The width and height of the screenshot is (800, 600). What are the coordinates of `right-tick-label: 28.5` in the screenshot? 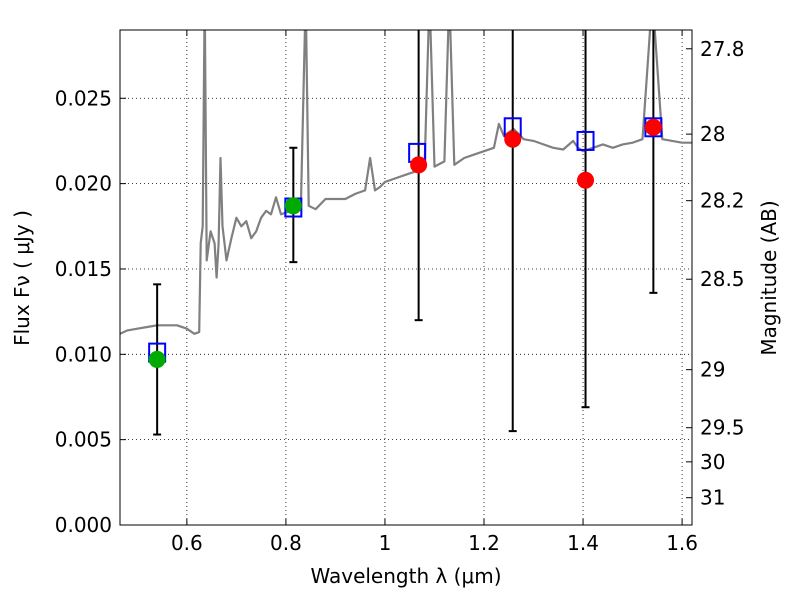 It's located at (722, 279).